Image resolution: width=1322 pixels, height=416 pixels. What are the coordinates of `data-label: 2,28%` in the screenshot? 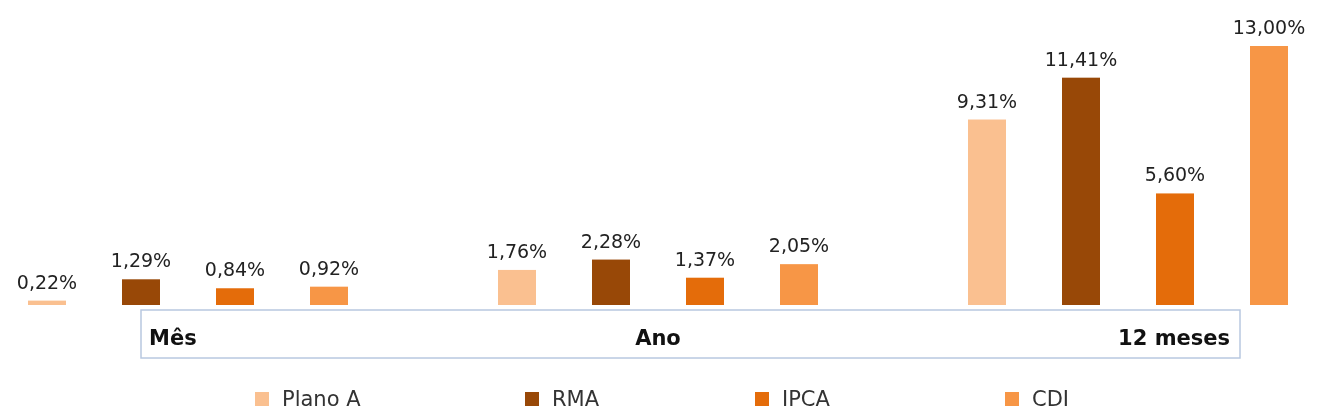 It's located at (611, 240).